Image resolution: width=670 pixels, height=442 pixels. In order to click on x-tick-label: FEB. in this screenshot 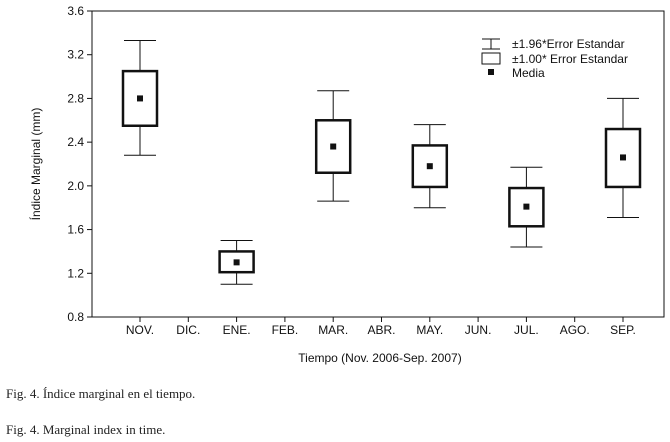, I will do `click(285, 330)`.